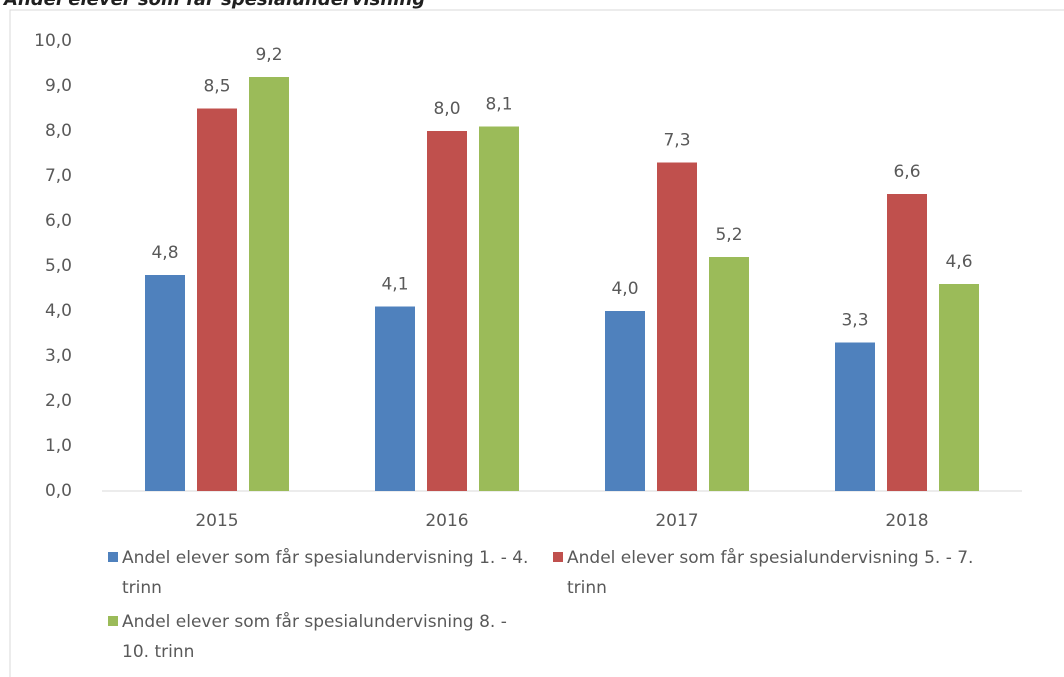  Describe the element at coordinates (446, 521) in the screenshot. I see `x-tick-label: 2016` at that location.